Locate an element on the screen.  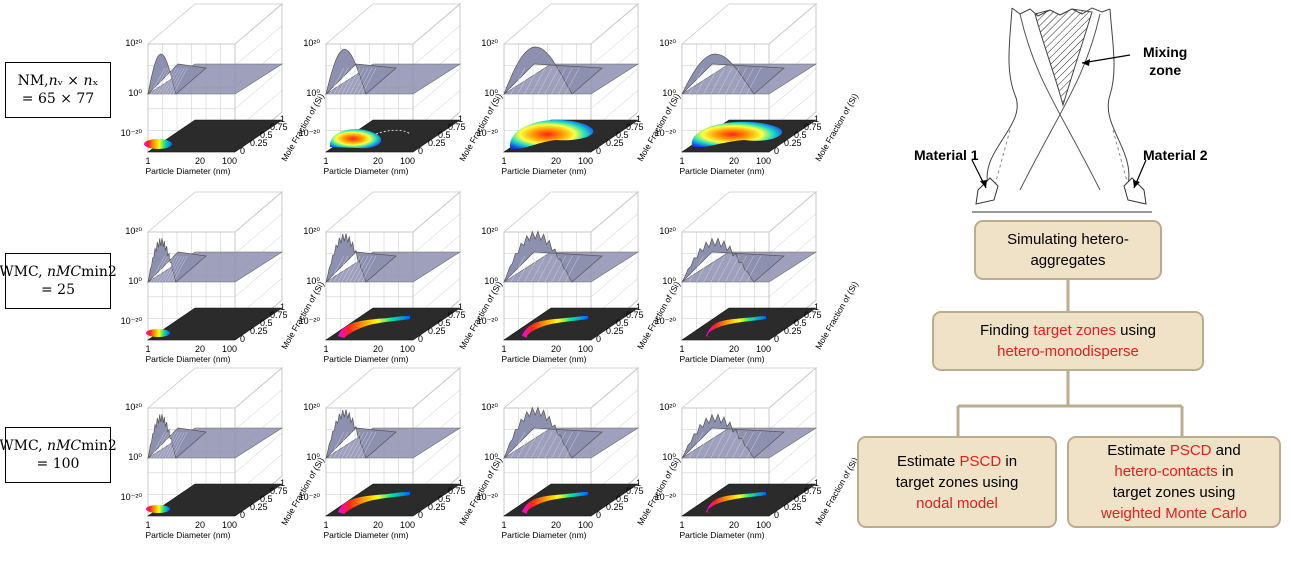
row-label-line: = 65 × 77 is located at coordinates (58, 99).